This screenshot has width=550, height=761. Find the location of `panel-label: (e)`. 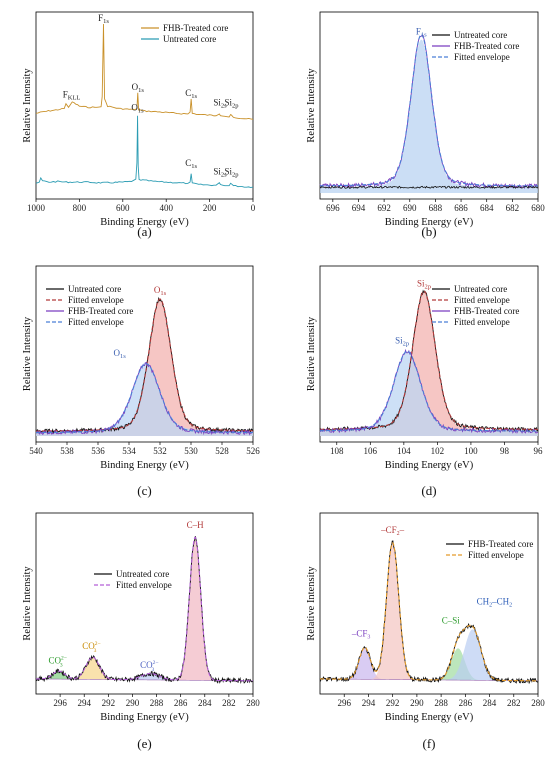

panel-label: (e) is located at coordinates (144, 743).